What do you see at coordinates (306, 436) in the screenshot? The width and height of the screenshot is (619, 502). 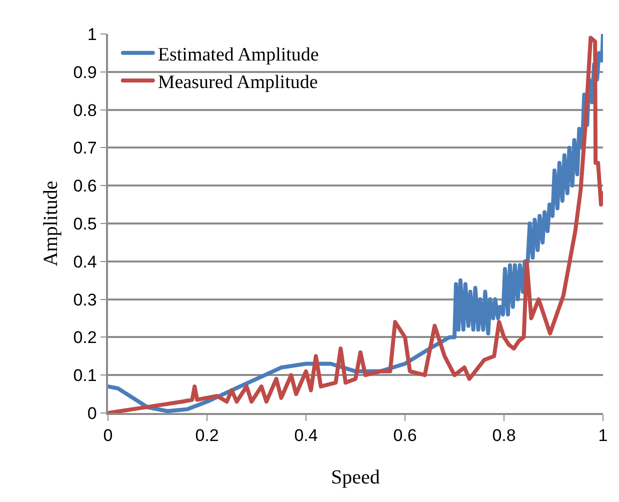 I see `x-tick-label: 0.4` at bounding box center [306, 436].